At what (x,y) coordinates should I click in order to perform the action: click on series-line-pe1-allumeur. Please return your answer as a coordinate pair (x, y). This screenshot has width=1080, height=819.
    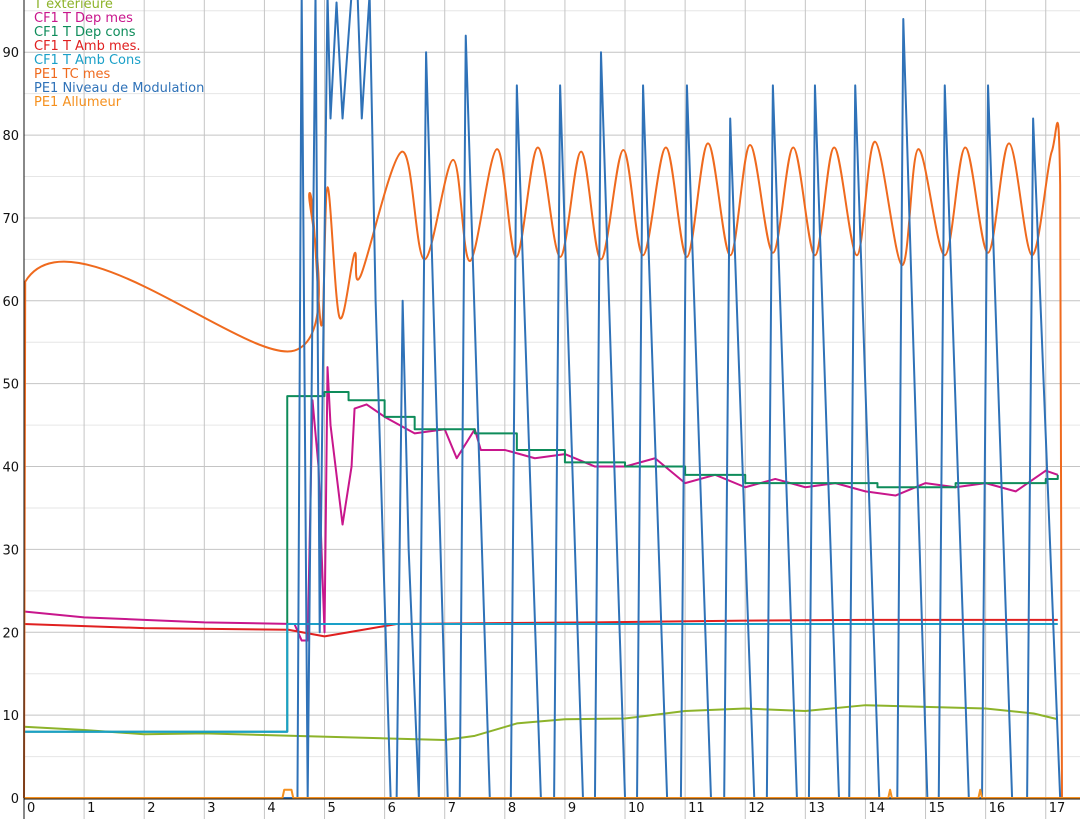
    Looking at the image, I should click on (552, 793).